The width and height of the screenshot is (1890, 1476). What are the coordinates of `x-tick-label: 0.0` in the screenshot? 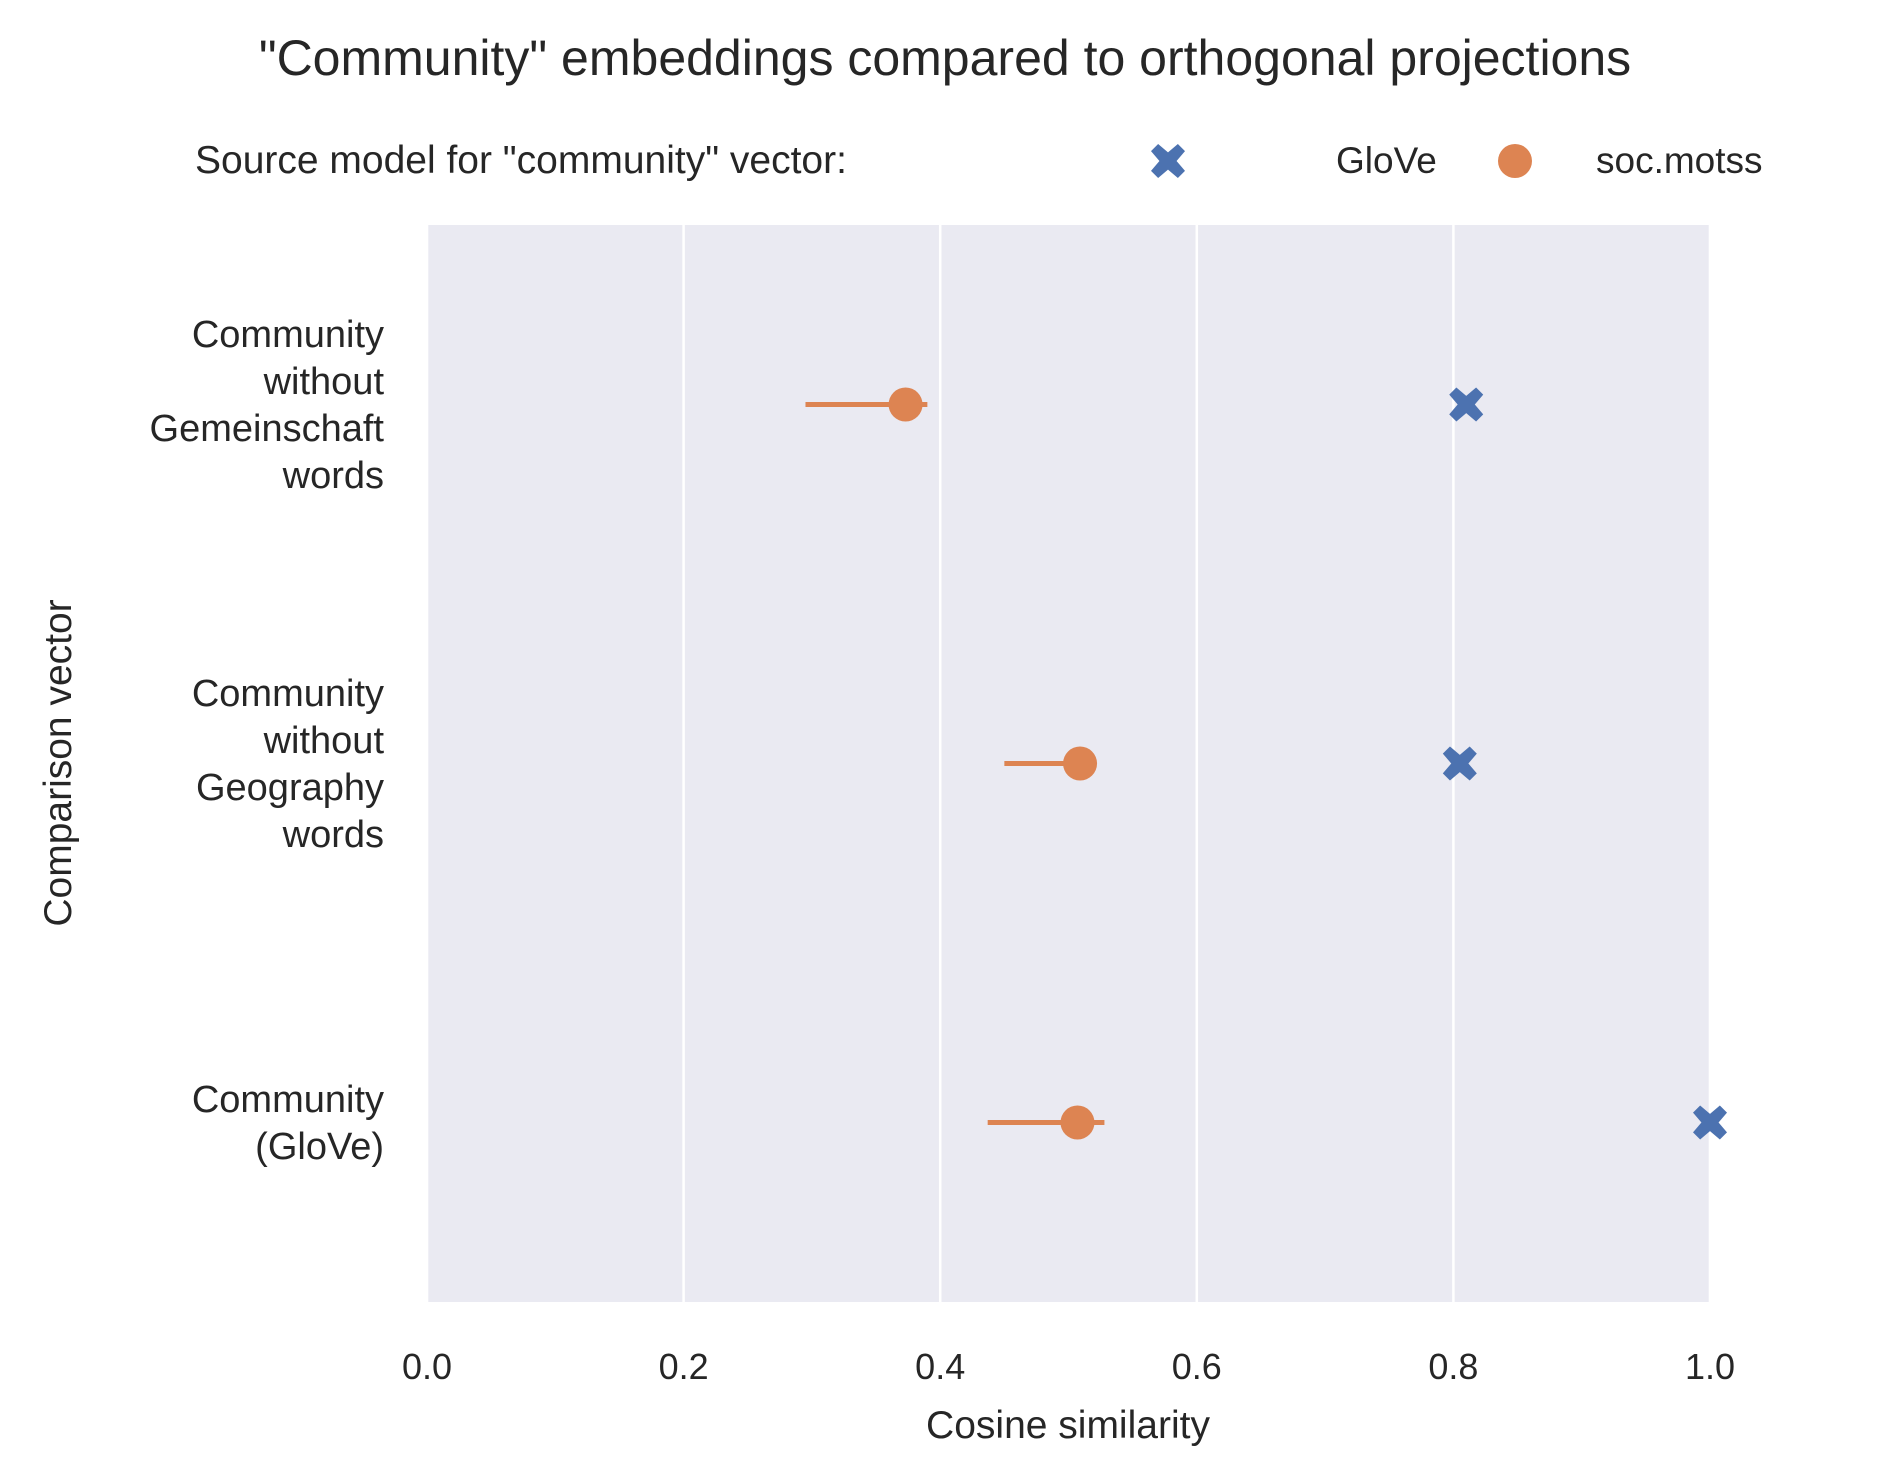 It's located at (427, 1366).